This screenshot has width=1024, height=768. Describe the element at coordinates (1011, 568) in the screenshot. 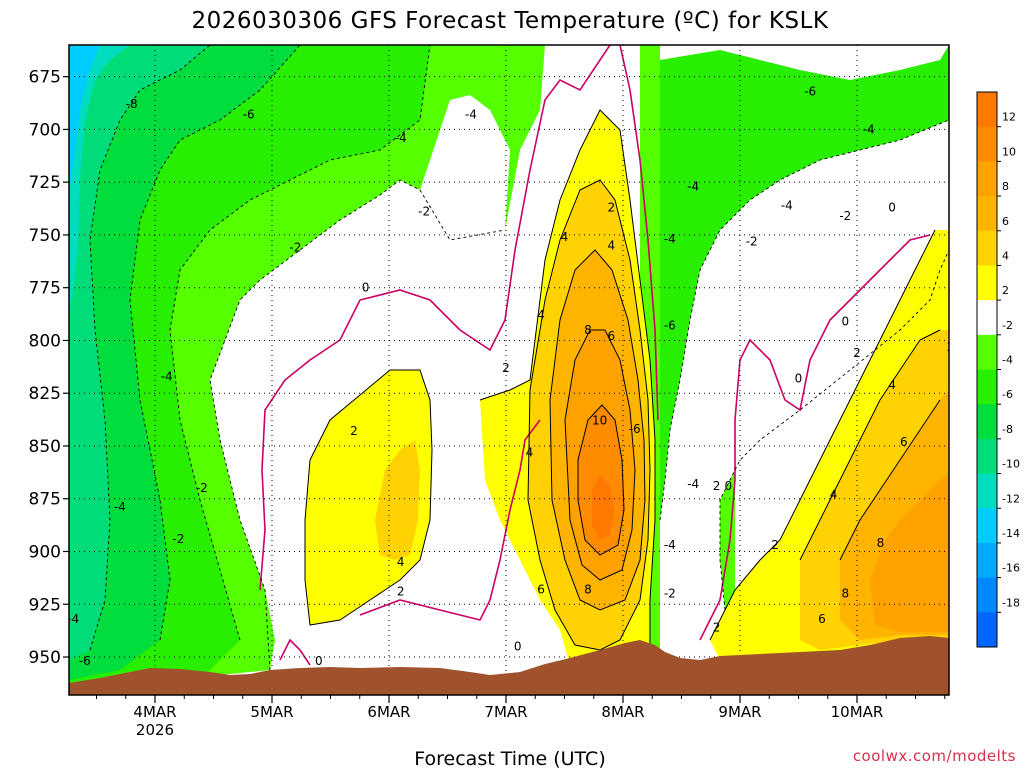

I see `colorbar-label: -16` at that location.